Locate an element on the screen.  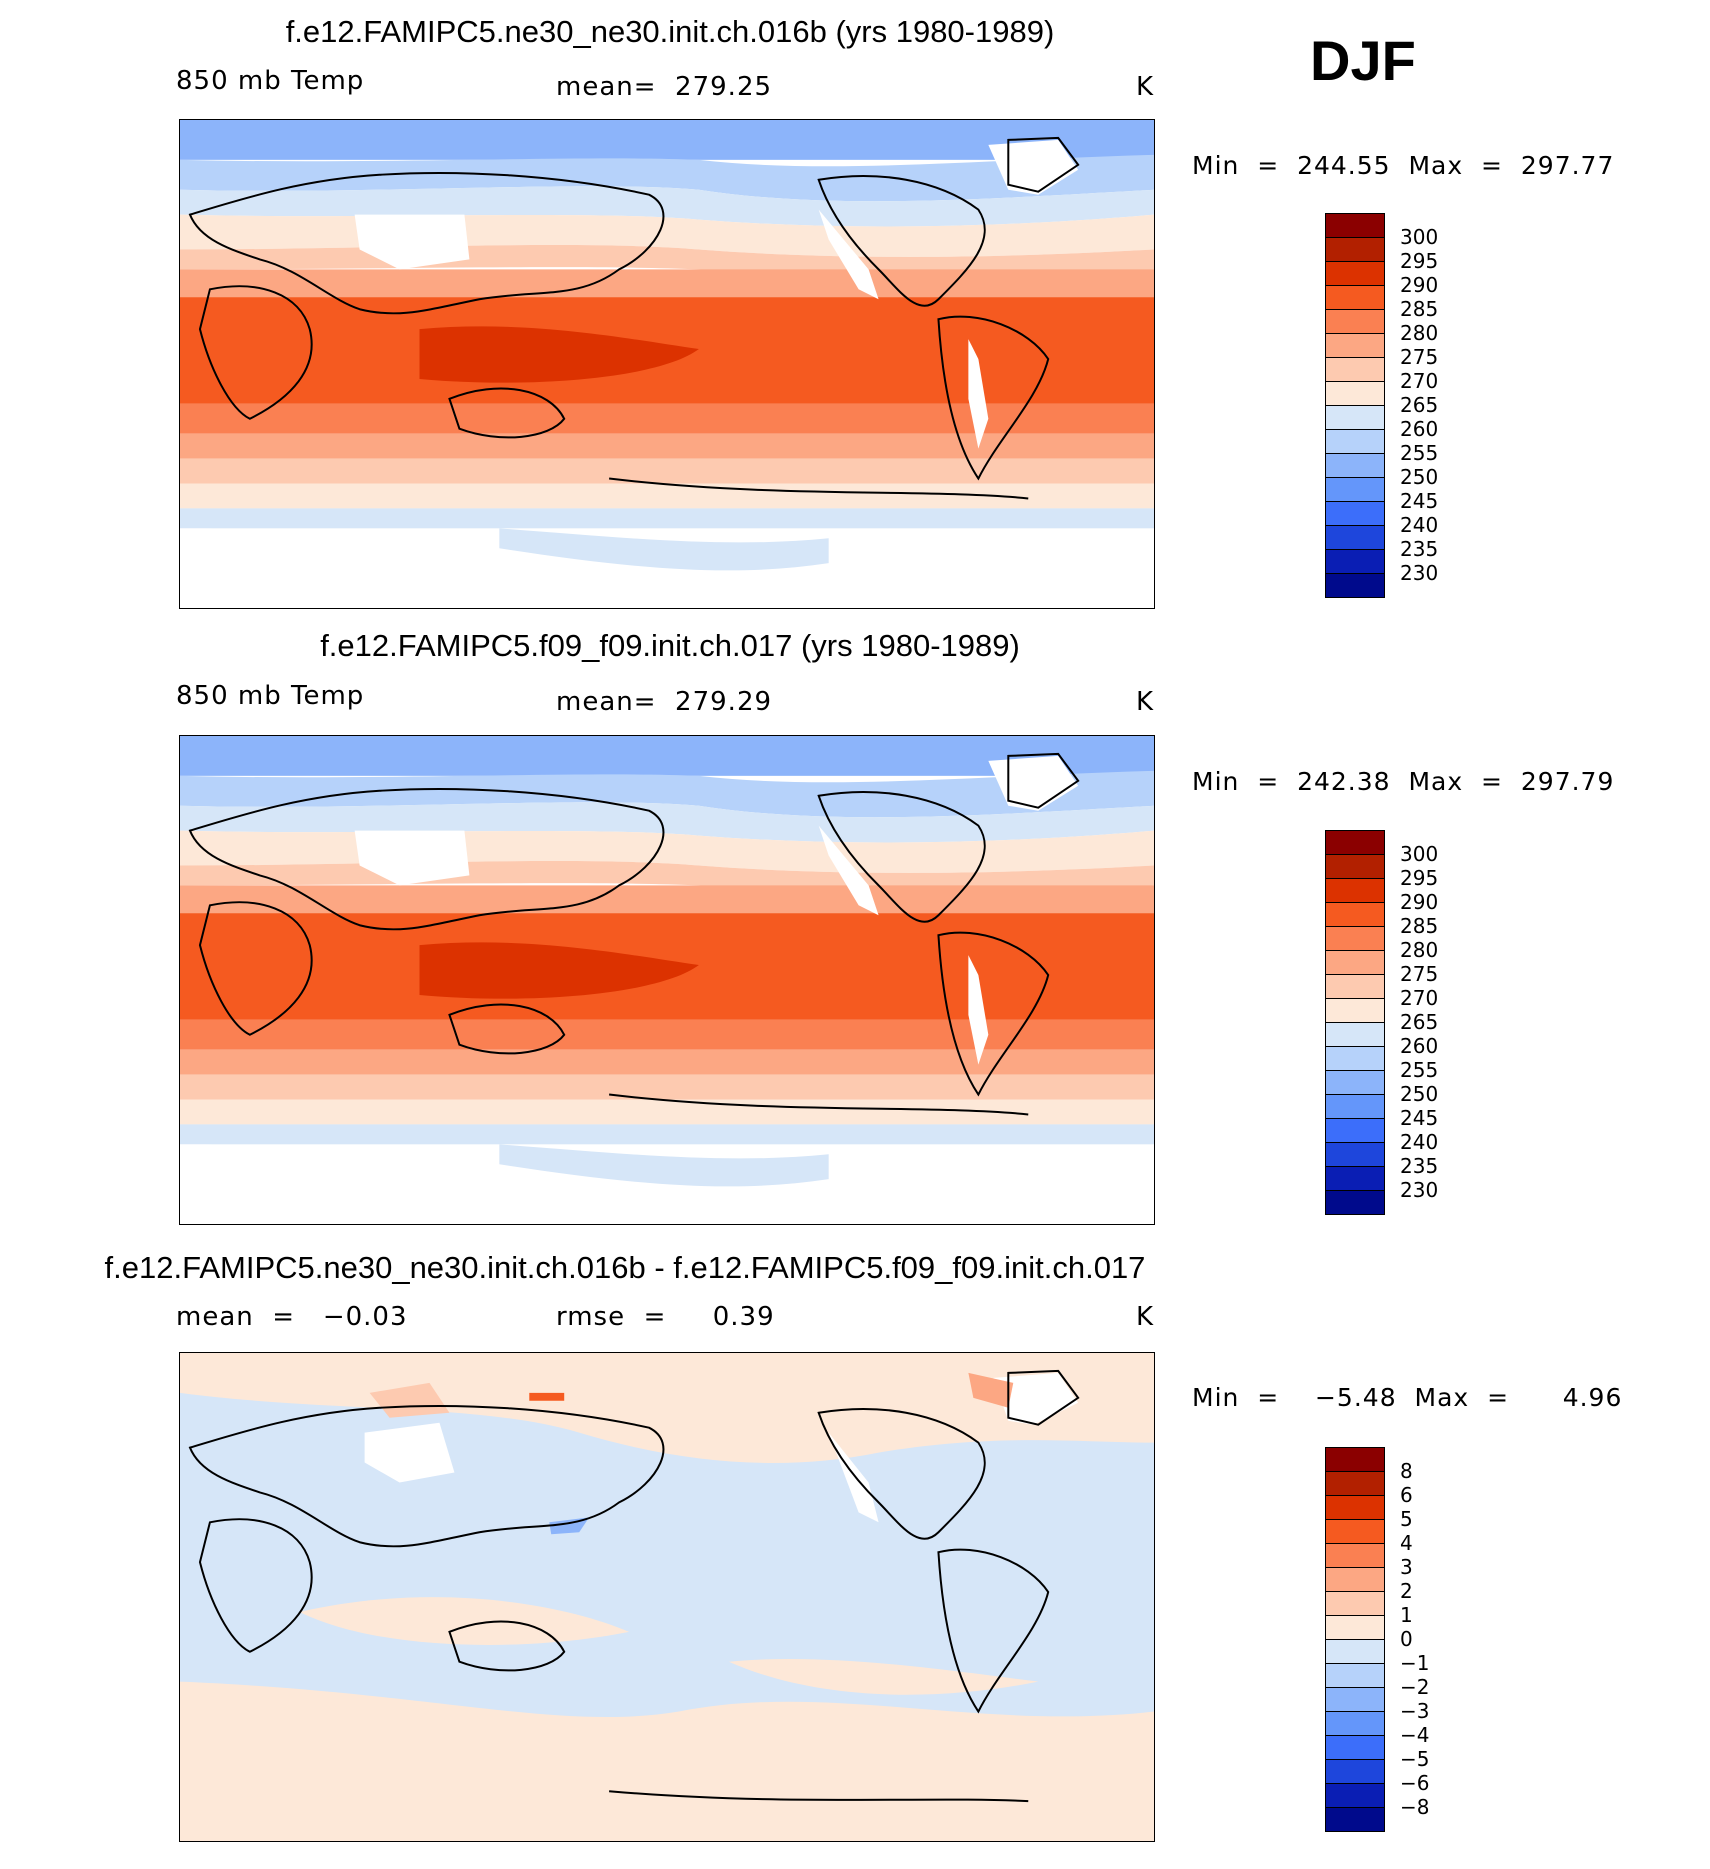
colorbar-tick-label: 300 is located at coordinates (1419, 237).